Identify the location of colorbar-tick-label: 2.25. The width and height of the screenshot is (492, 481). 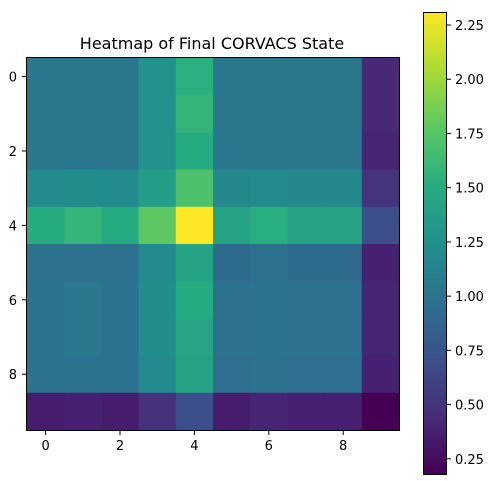
(469, 26).